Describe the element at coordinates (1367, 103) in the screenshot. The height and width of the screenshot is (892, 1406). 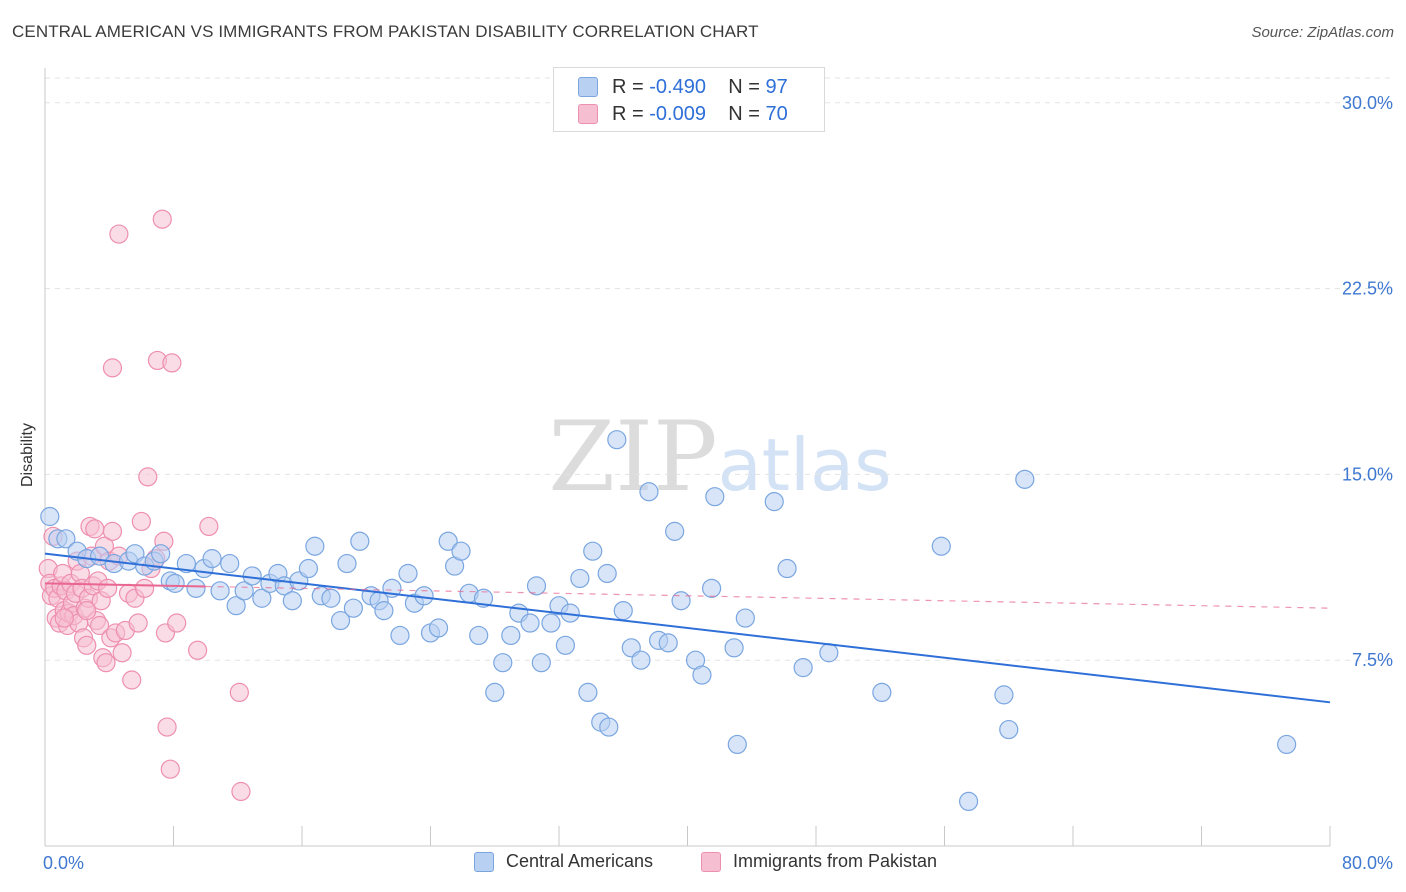
I see `y-tick-label: 30.0%` at that location.